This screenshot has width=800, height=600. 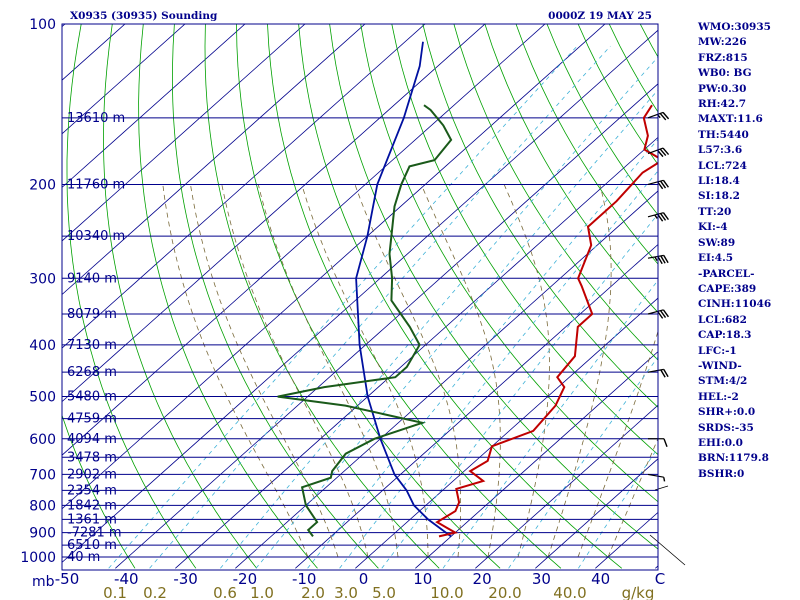 What do you see at coordinates (727, 288) in the screenshot?
I see `index-item: CAPE:389` at bounding box center [727, 288].